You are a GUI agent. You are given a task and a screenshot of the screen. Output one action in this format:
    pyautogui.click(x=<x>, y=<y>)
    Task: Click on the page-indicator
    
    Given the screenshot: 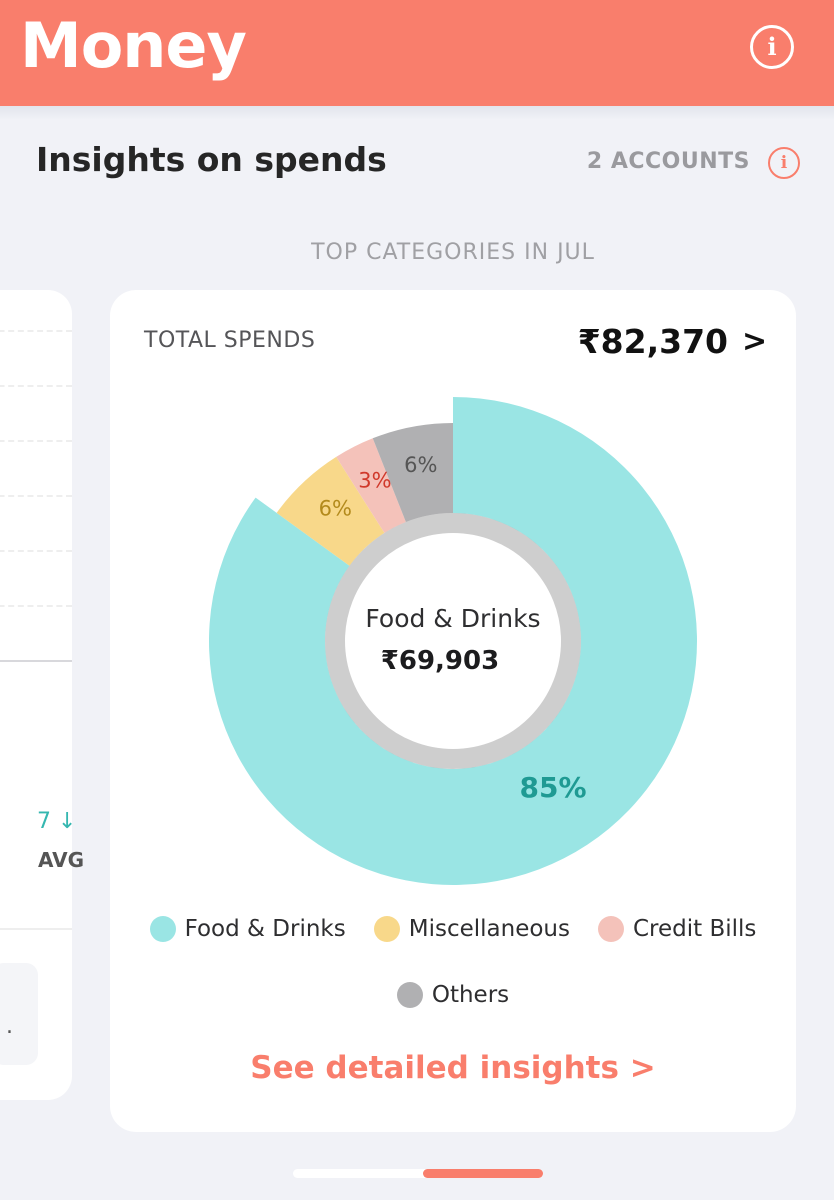 What is the action you would take?
    pyautogui.click(x=418, y=1173)
    